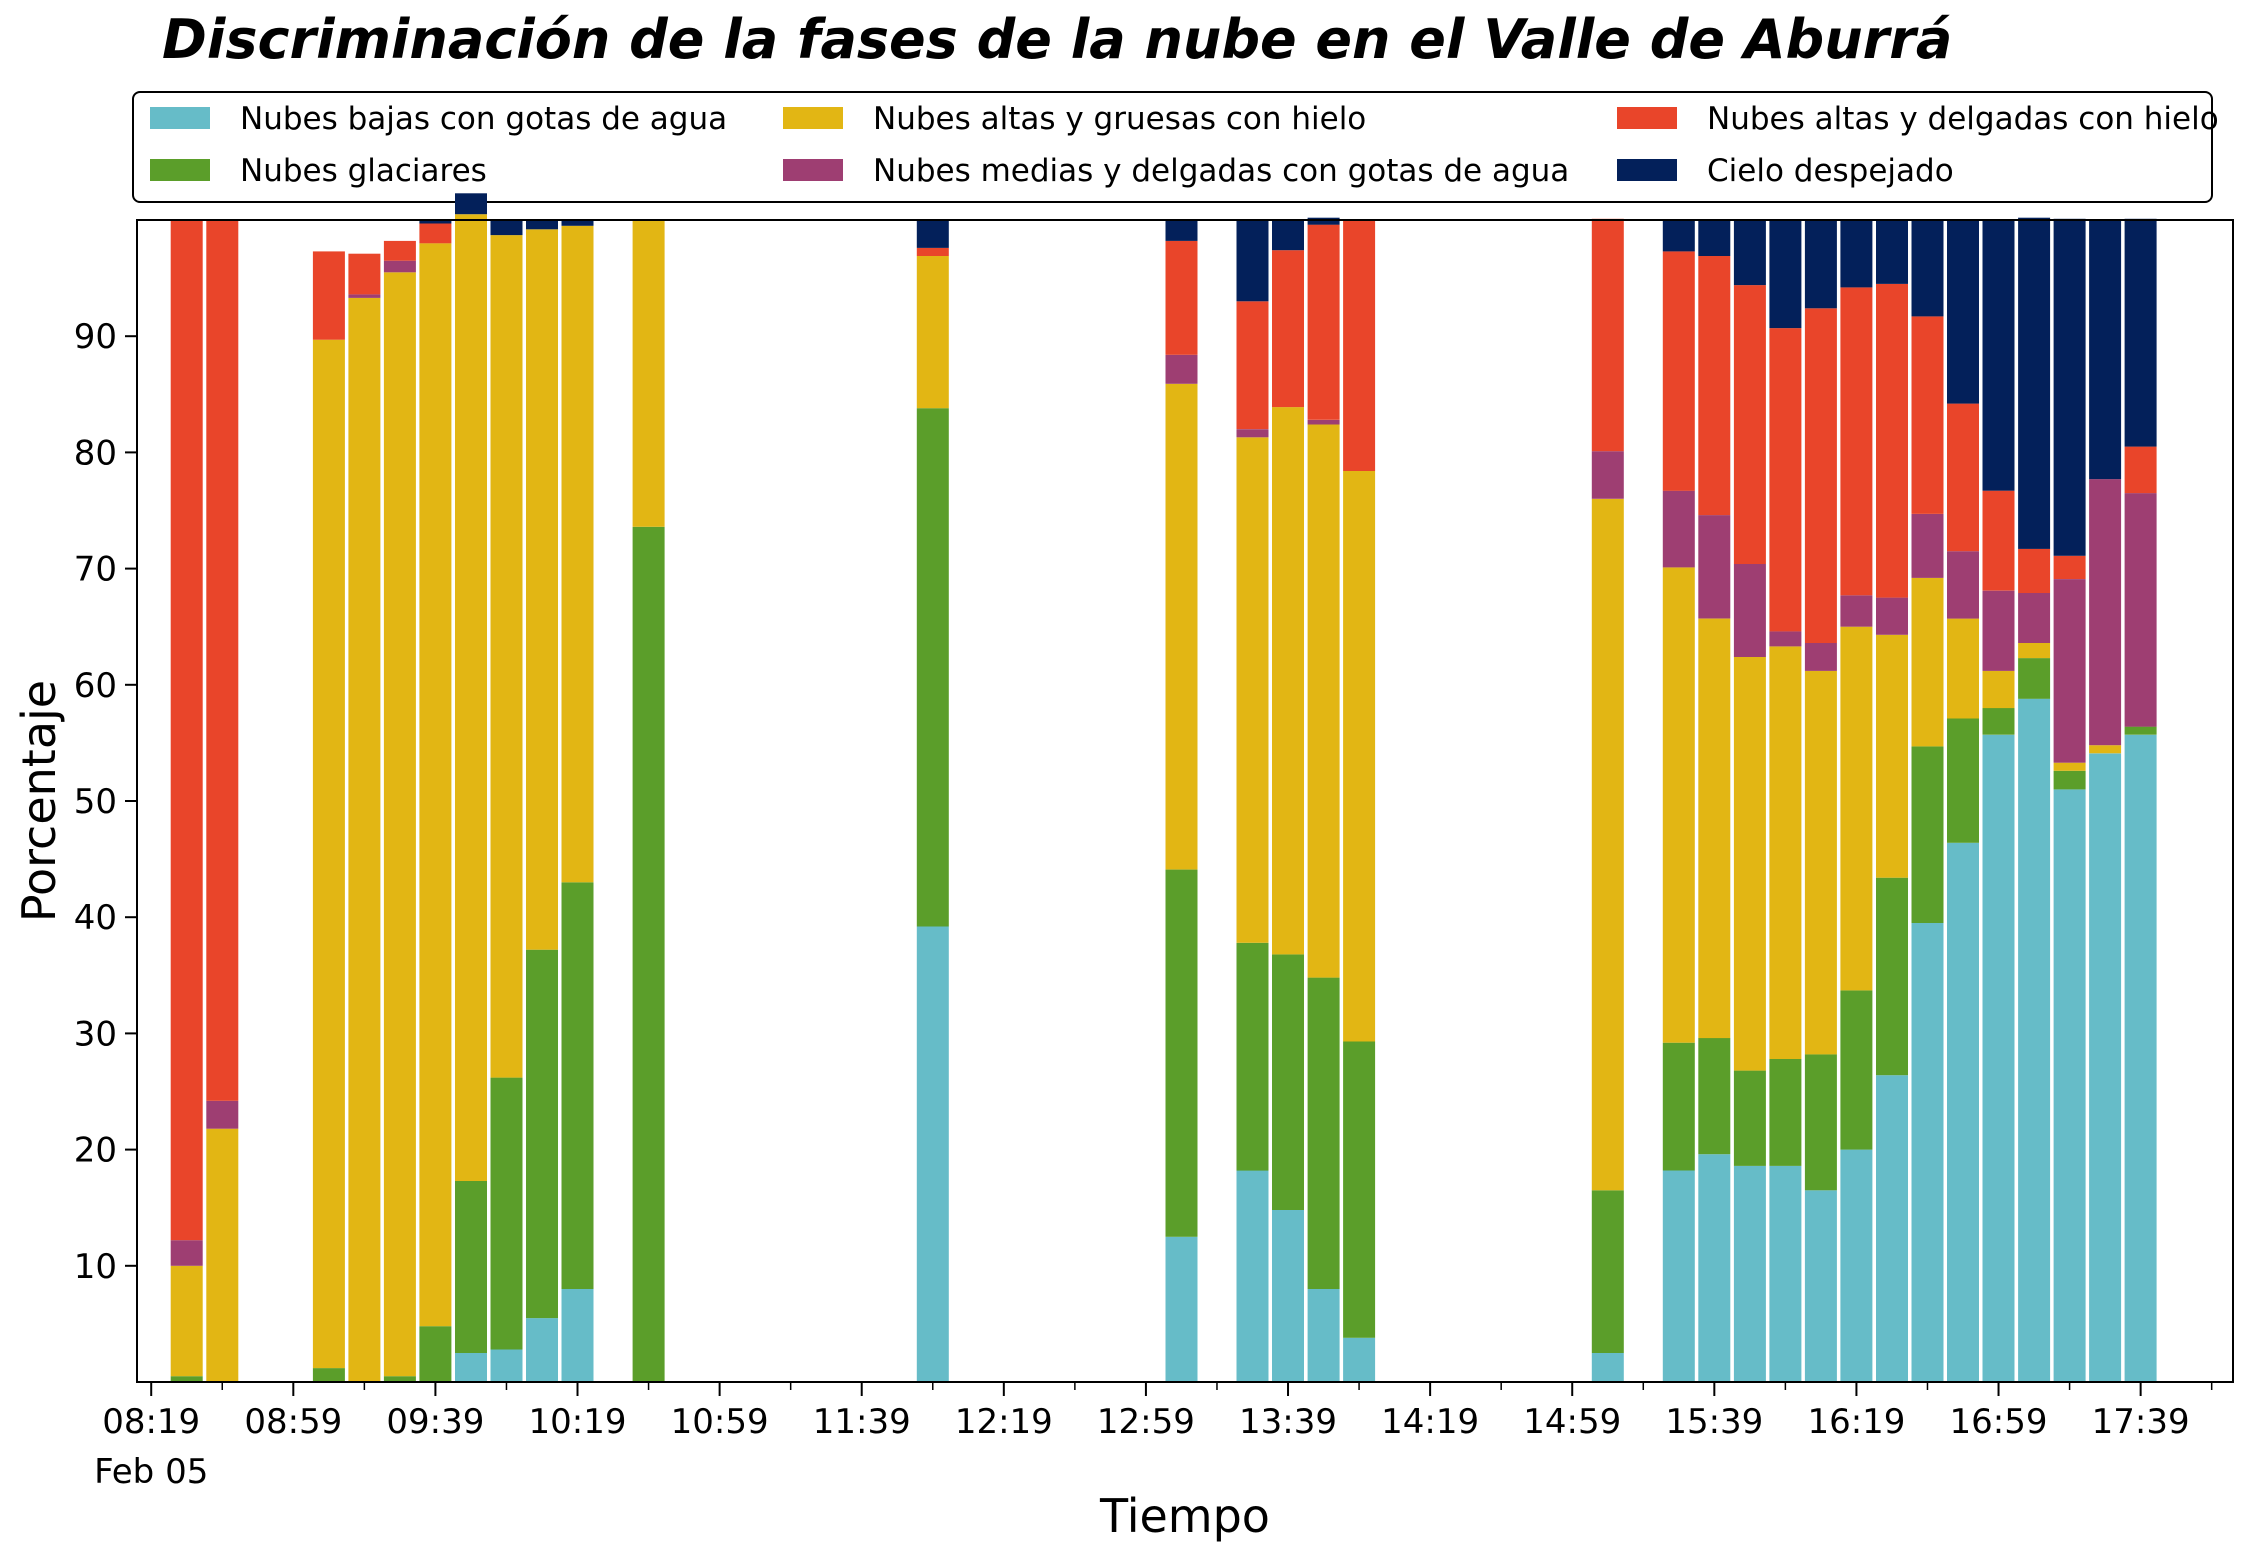 The image size is (2244, 1559). Describe the element at coordinates (151, 1422) in the screenshot. I see `x-tick-label: 08:19` at that location.